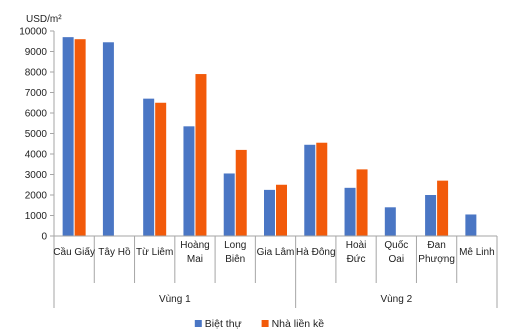 The height and width of the screenshot is (331, 531). Describe the element at coordinates (36, 175) in the screenshot. I see `y-tick-label: 3000` at that location.